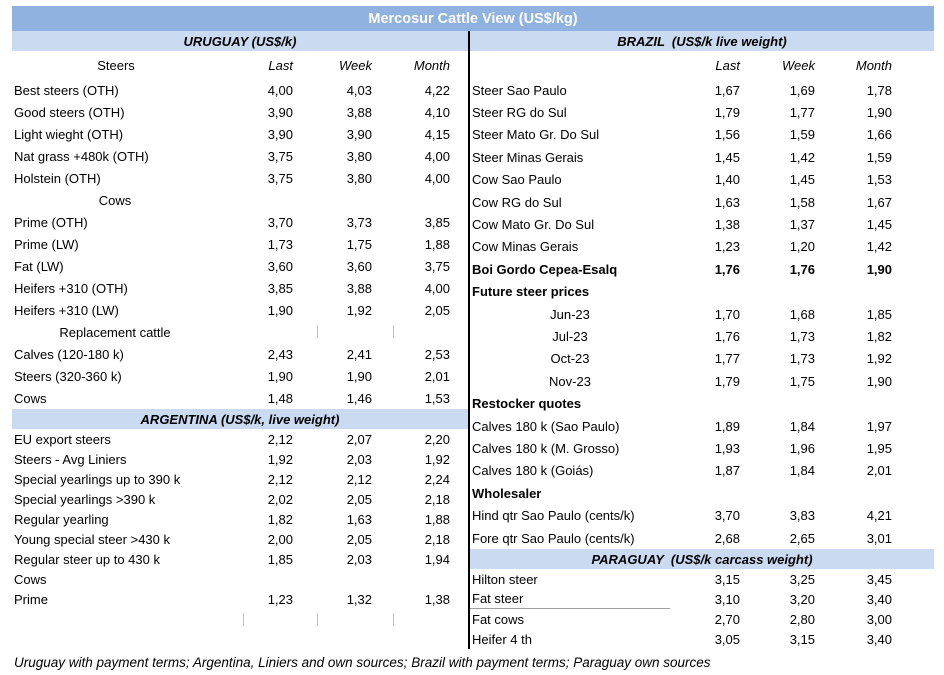 The height and width of the screenshot is (675, 944). What do you see at coordinates (116, 65) in the screenshot?
I see `label-column-header: Steers` at bounding box center [116, 65].